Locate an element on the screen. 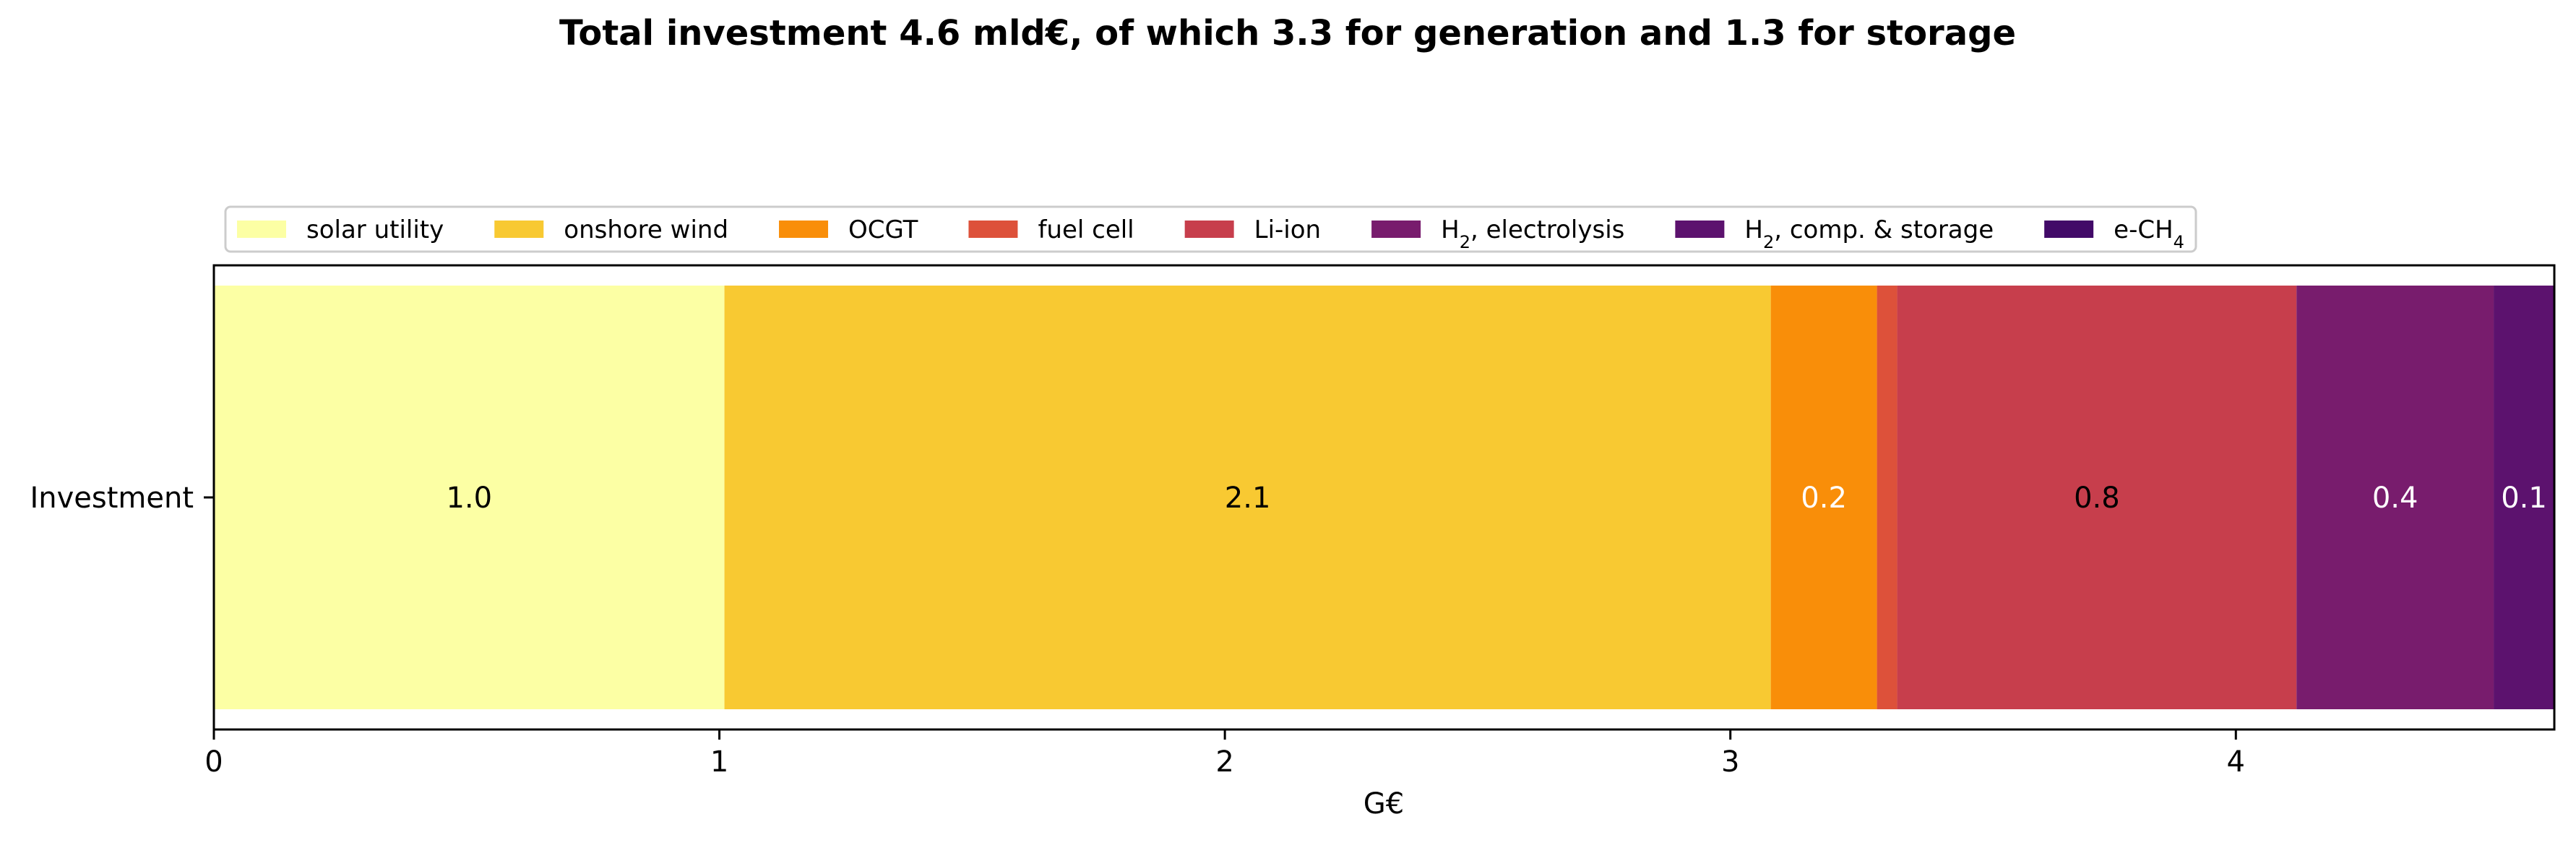 The image size is (2576, 843). x-axis: 0 1 2 3 4 is located at coordinates (1224, 754).